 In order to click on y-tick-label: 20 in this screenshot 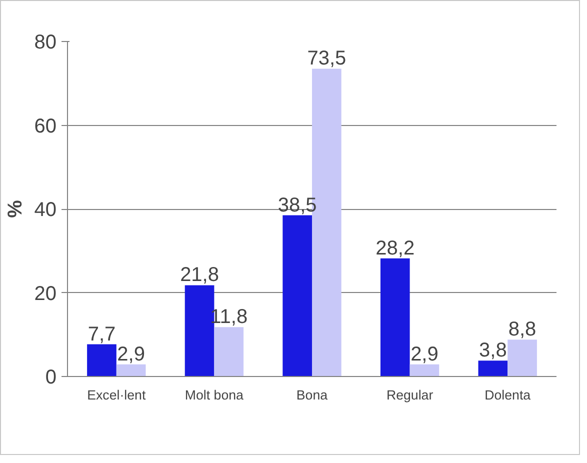, I will do `click(45, 293)`.